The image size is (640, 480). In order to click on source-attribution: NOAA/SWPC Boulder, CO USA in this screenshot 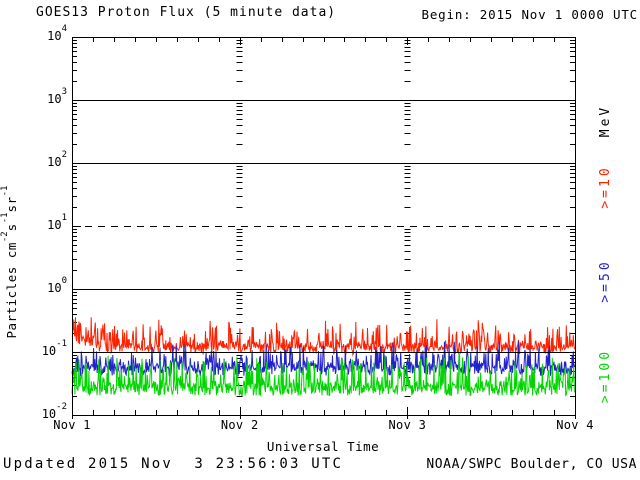, I will do `click(531, 464)`.